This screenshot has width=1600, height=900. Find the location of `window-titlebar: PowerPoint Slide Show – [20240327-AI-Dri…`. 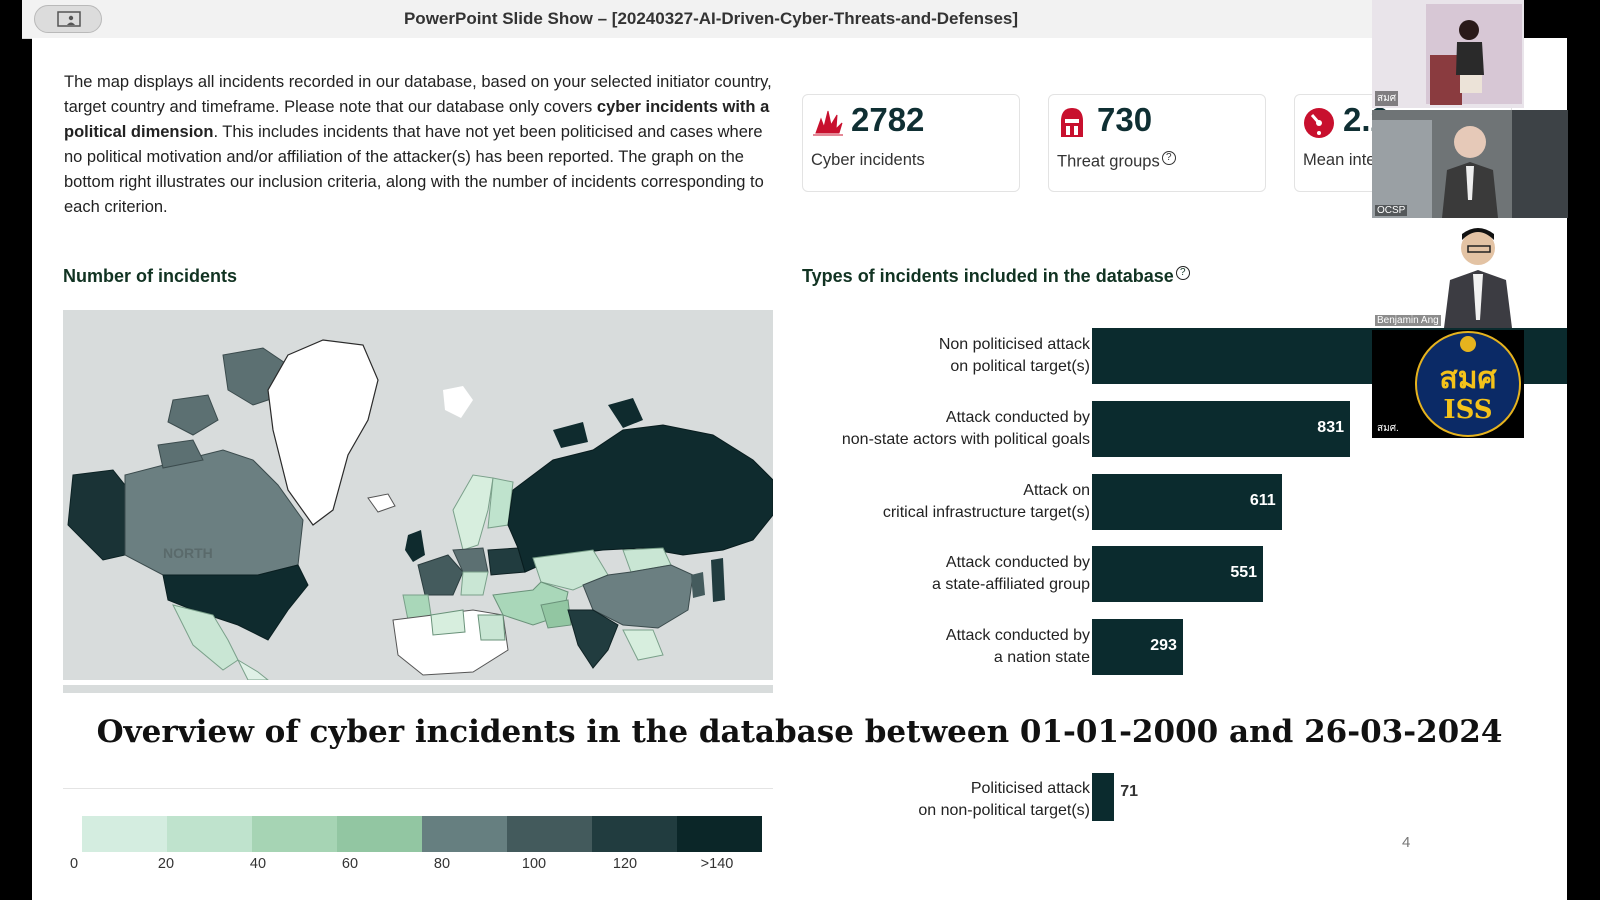

window-titlebar: PowerPoint Slide Show – [20240327-AI-Dri… is located at coordinates (711, 19).